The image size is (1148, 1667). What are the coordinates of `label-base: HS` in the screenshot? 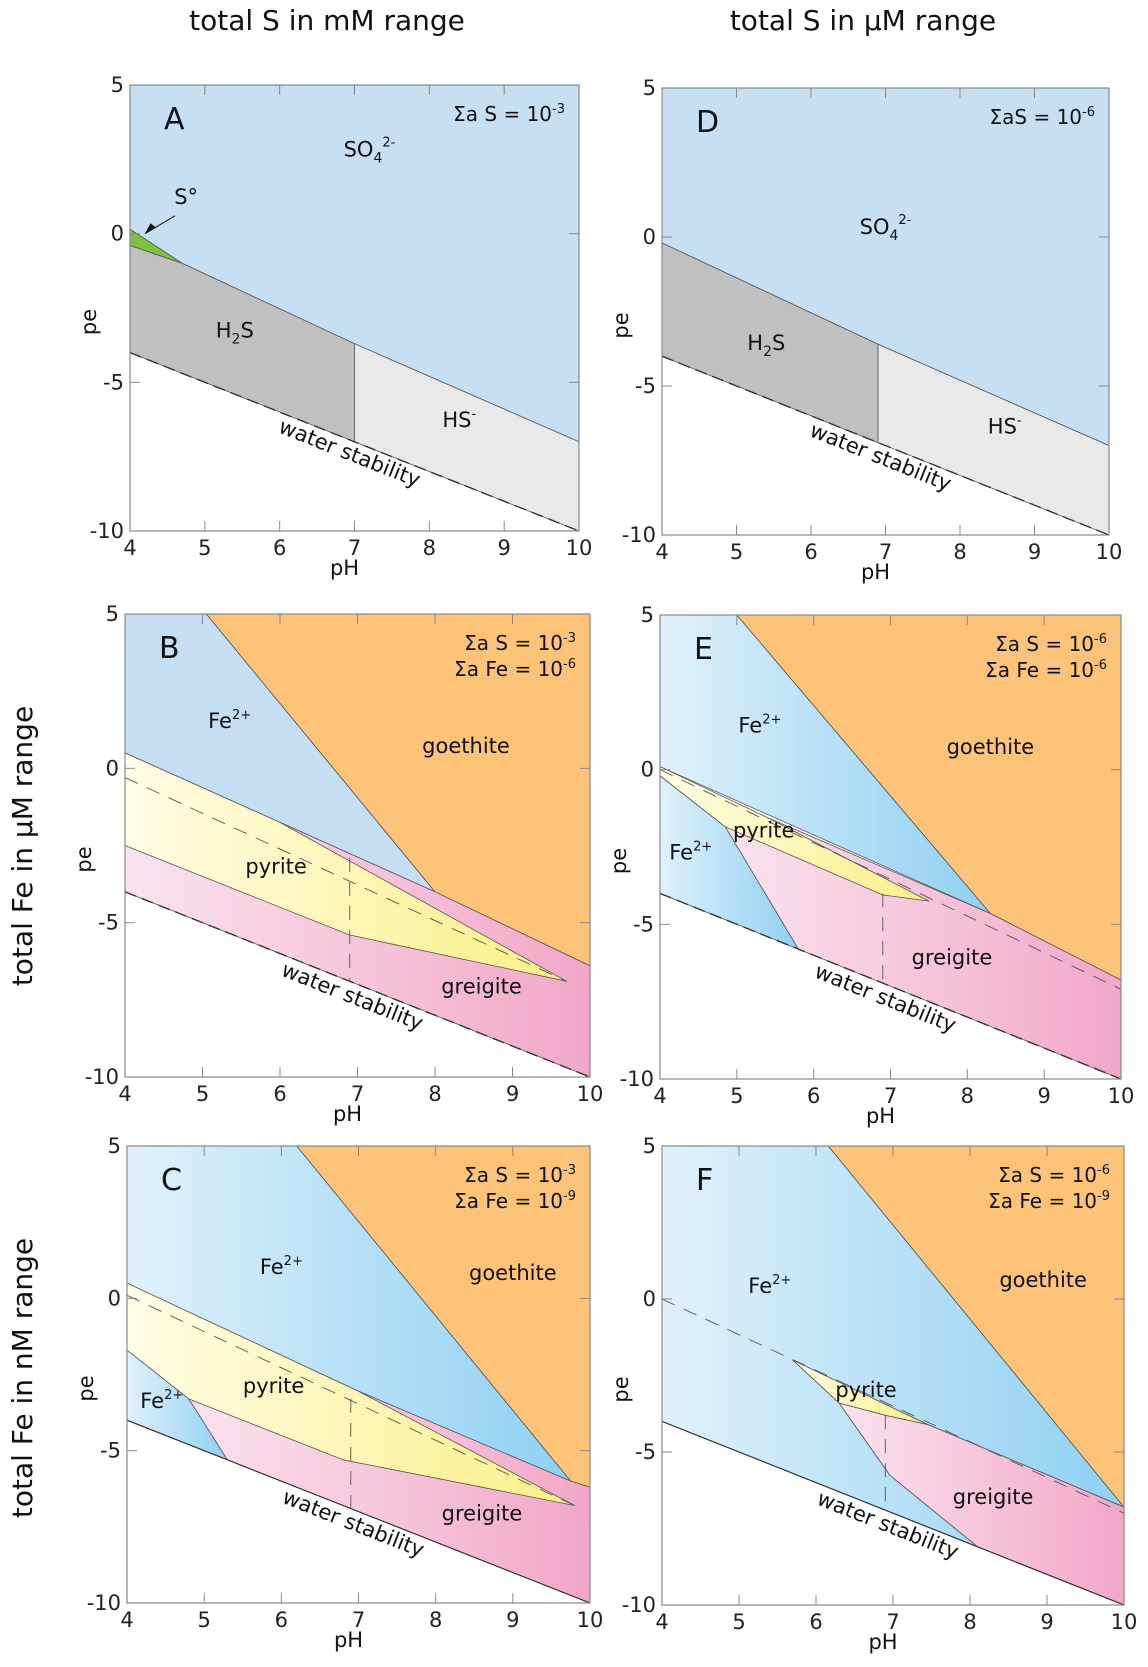 It's located at (456, 420).